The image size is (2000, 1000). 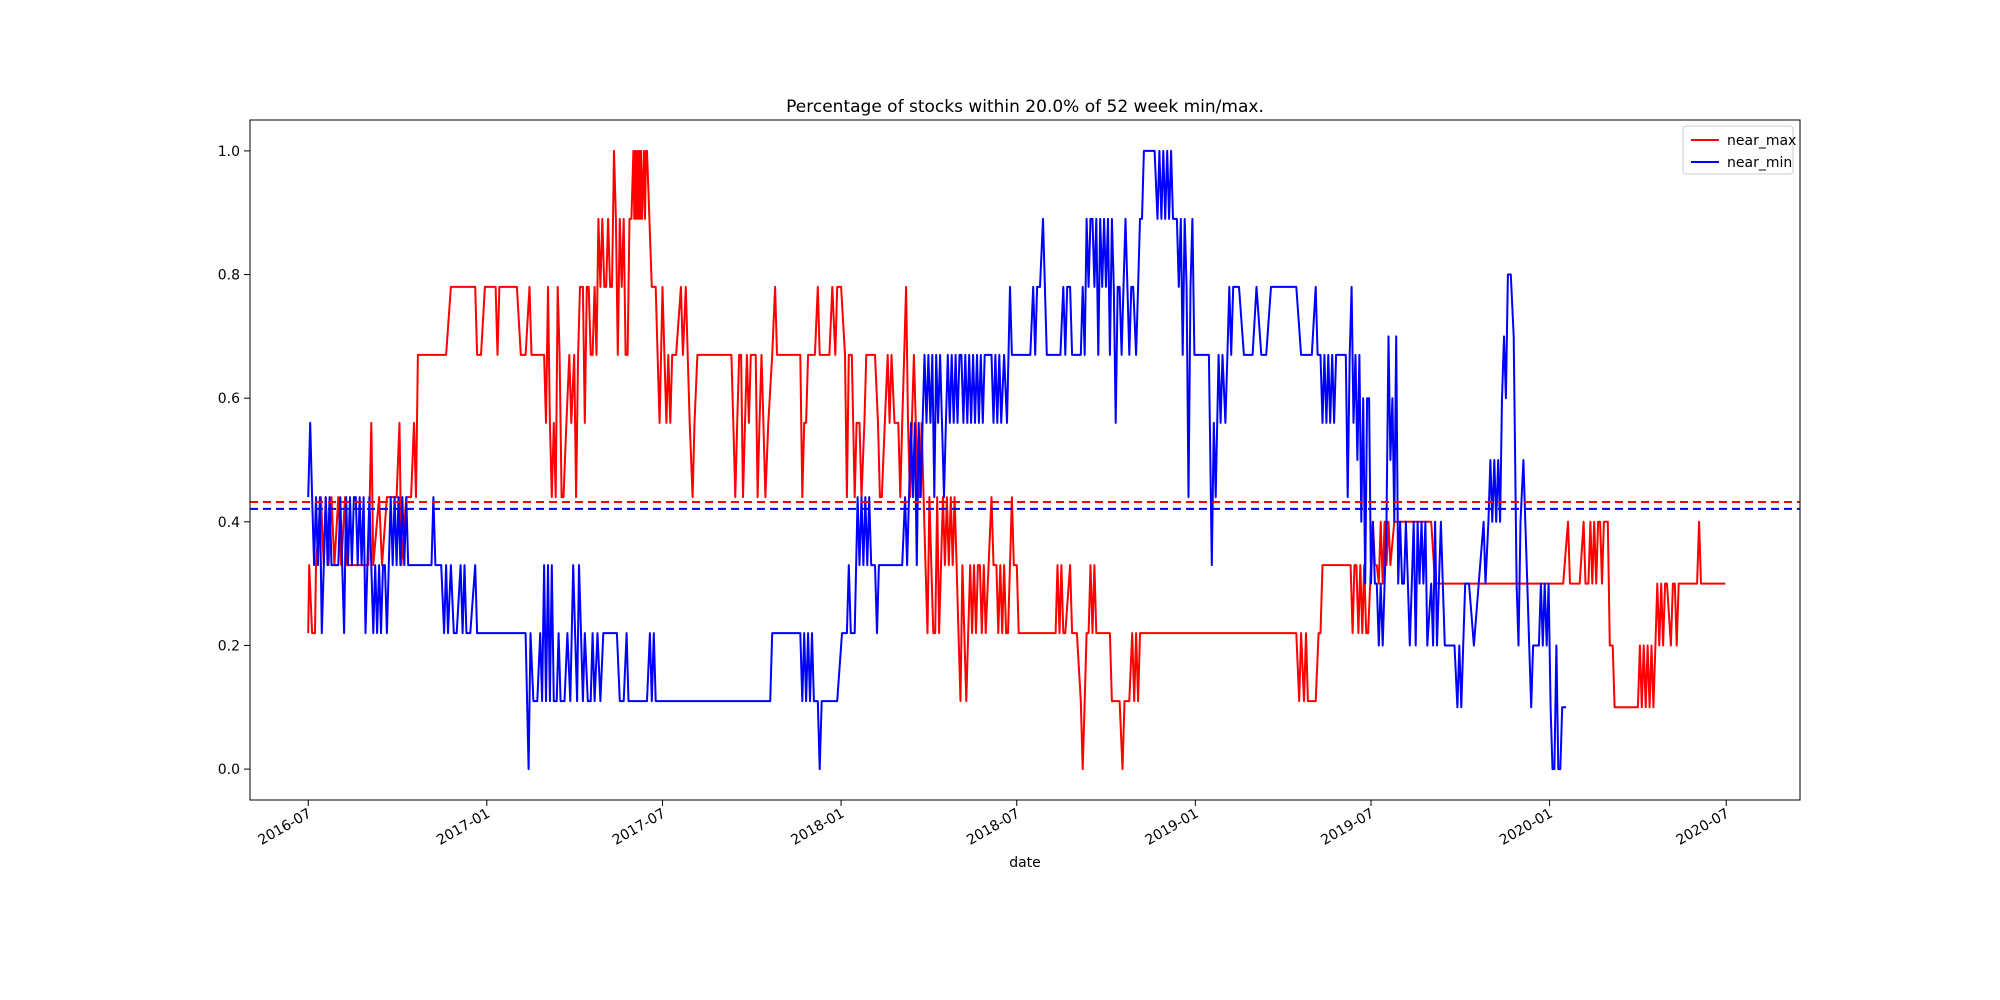 I want to click on mean-lines-layer, so click(x=1025, y=505).